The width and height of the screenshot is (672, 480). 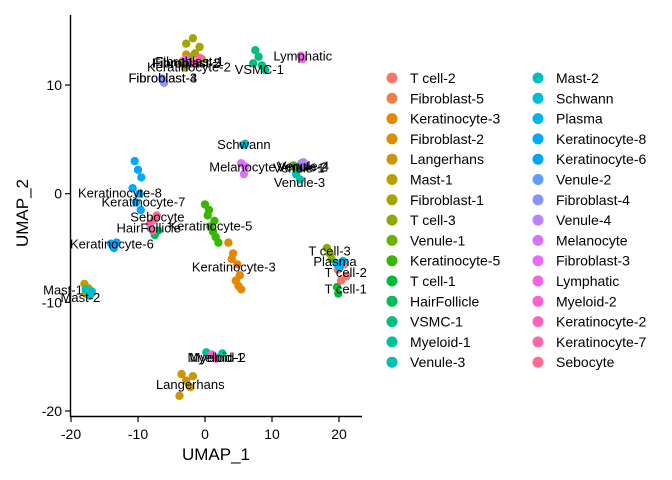 I want to click on series-23-points, so click(x=243, y=169).